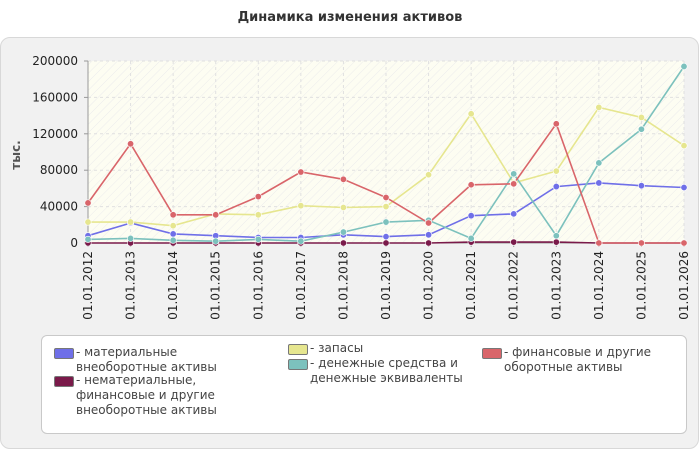 The height and width of the screenshot is (450, 700). Describe the element at coordinates (55, 134) in the screenshot. I see `y-tick-label: 120000` at that location.